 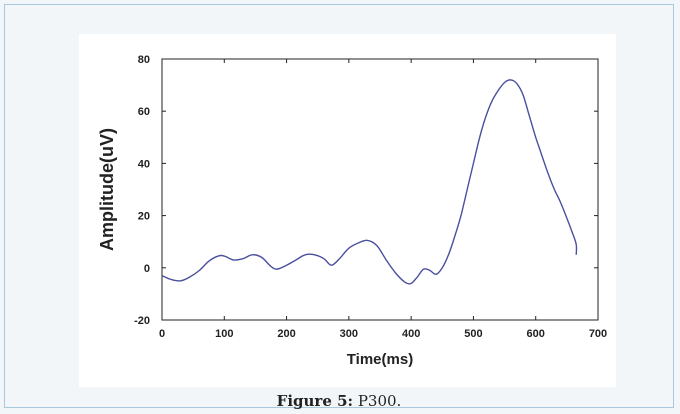 What do you see at coordinates (147, 269) in the screenshot?
I see `y-tick-label: 0` at bounding box center [147, 269].